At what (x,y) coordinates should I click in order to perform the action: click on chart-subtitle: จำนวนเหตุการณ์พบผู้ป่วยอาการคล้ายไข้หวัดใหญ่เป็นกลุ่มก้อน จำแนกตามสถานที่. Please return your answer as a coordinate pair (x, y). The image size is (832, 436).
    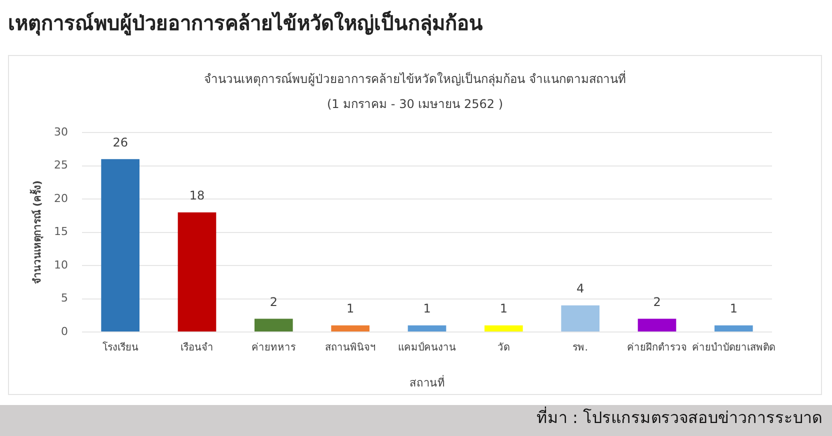
    Looking at the image, I should click on (415, 79).